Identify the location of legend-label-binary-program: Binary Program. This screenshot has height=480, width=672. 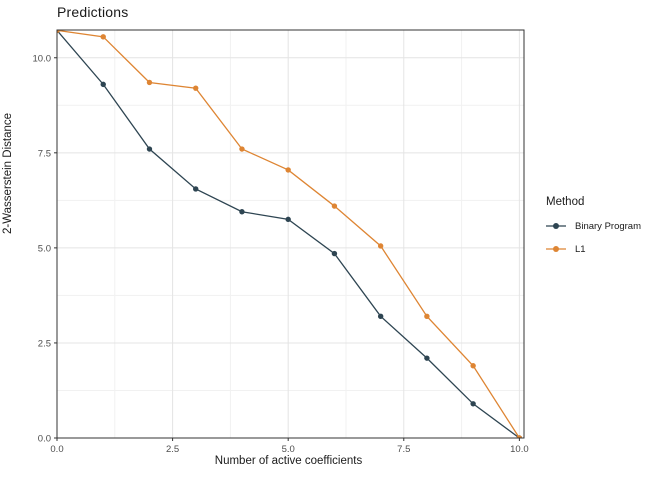
(608, 226).